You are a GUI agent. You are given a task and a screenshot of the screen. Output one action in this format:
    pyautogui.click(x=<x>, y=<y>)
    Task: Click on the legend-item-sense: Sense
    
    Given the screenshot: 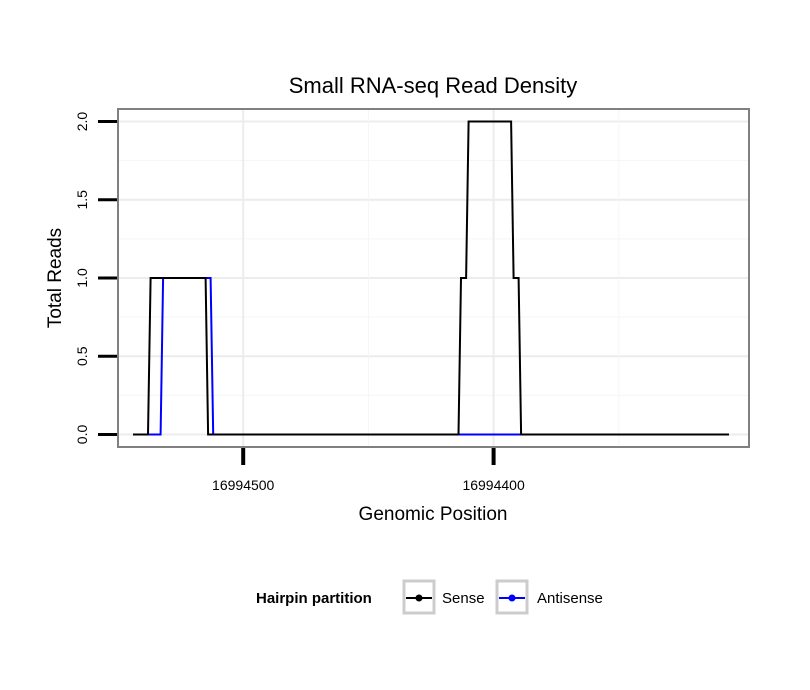 What is the action you would take?
    pyautogui.click(x=443, y=597)
    